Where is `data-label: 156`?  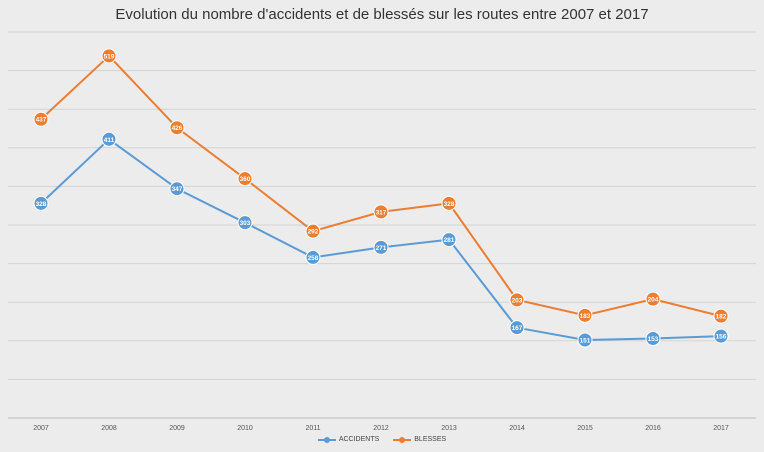 data-label: 156 is located at coordinates (721, 337).